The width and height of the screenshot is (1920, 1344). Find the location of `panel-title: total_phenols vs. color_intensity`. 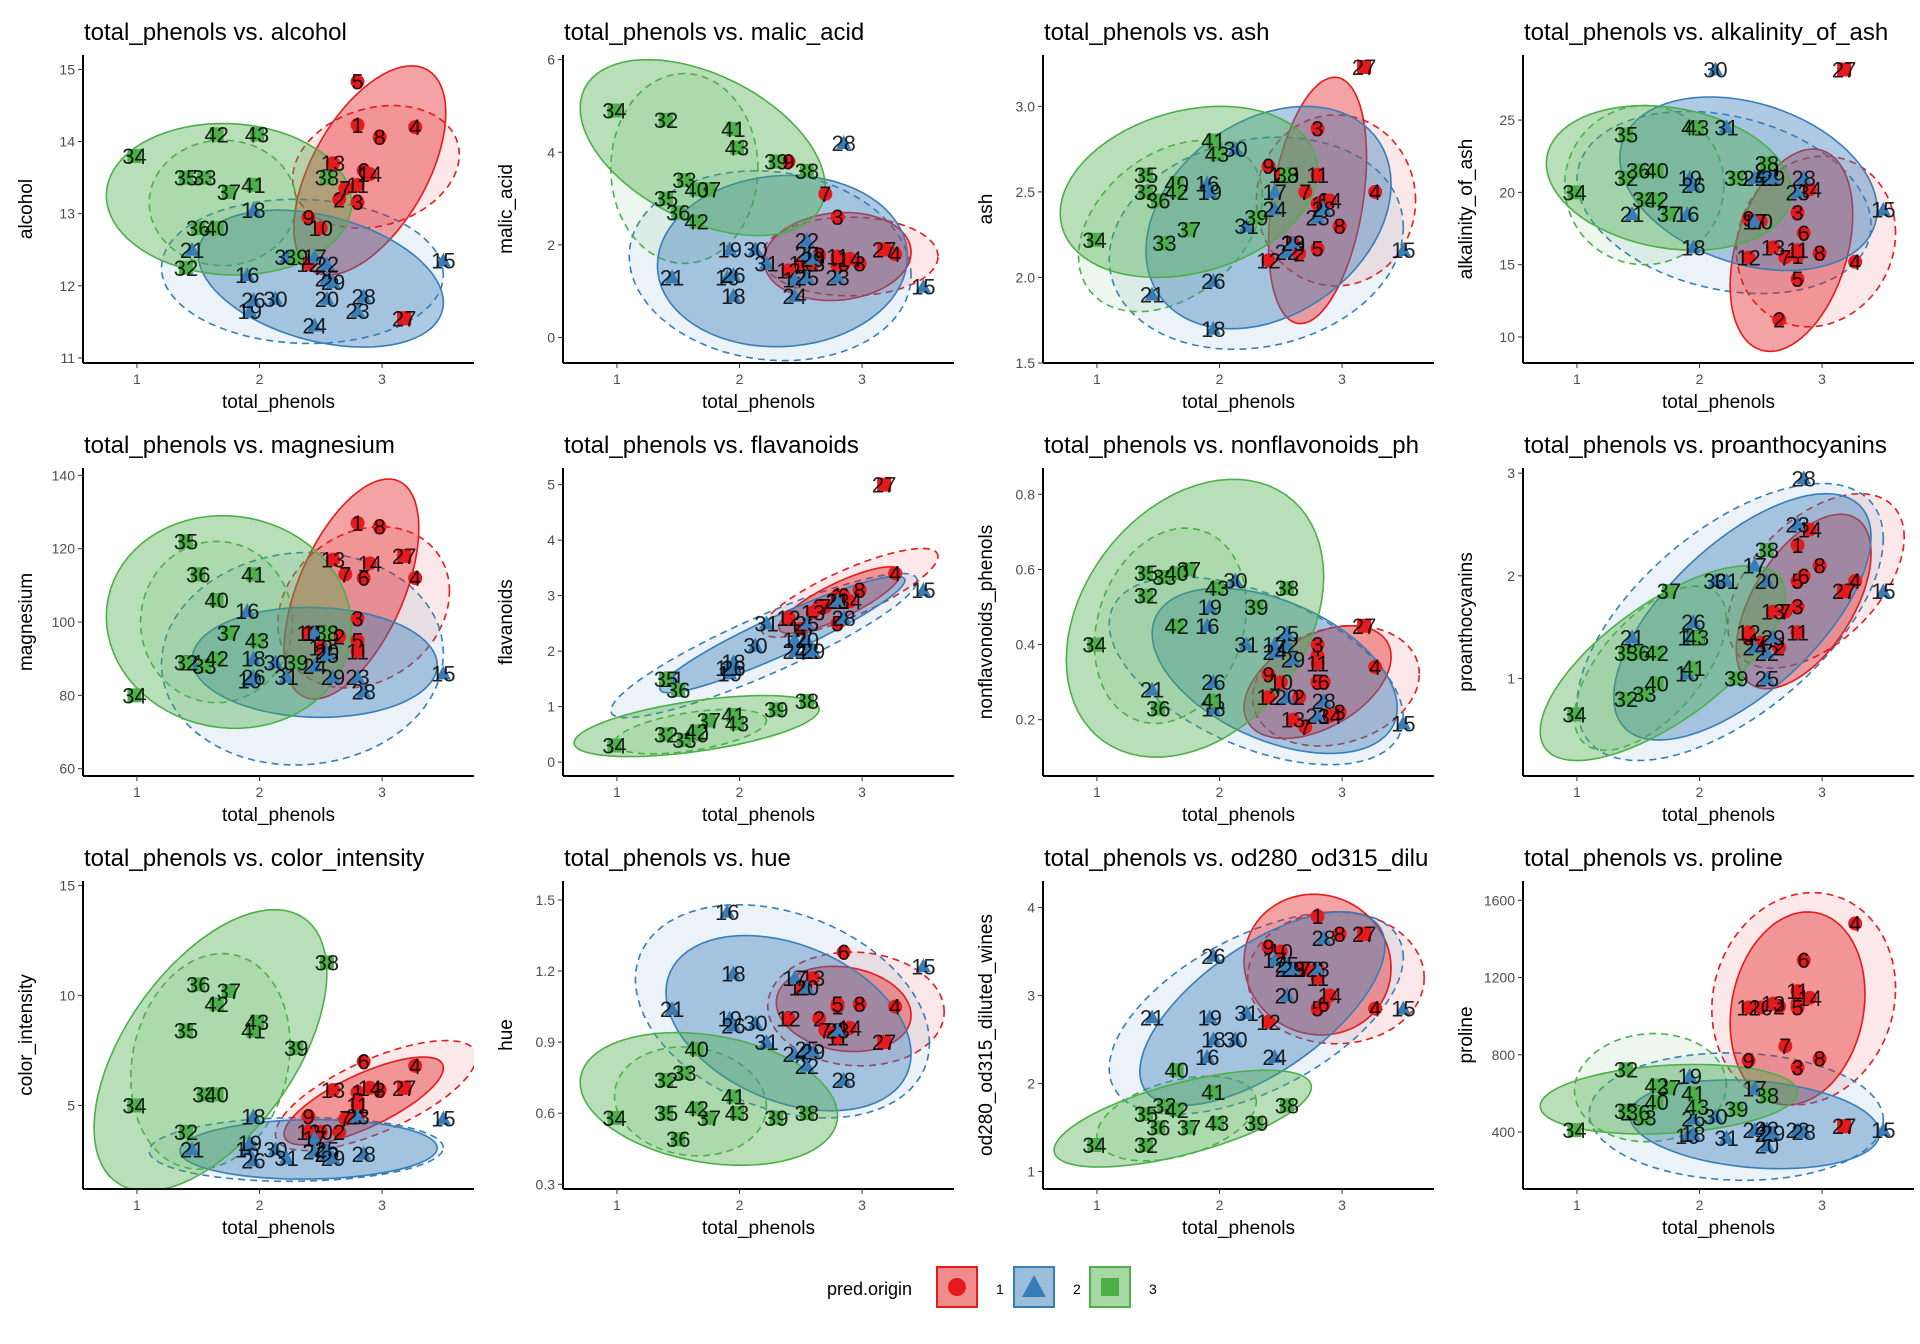

panel-title: total_phenols vs. color_intensity is located at coordinates (254, 858).